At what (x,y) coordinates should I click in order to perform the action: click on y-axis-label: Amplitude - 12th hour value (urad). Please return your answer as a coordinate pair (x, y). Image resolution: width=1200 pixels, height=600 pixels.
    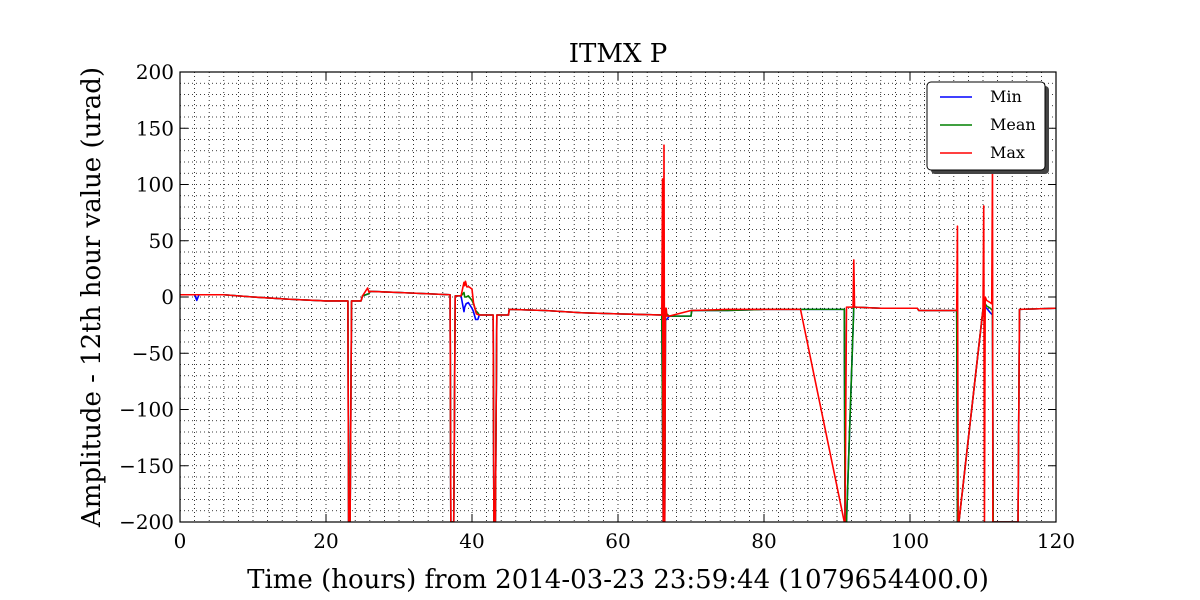
    Looking at the image, I should click on (92, 297).